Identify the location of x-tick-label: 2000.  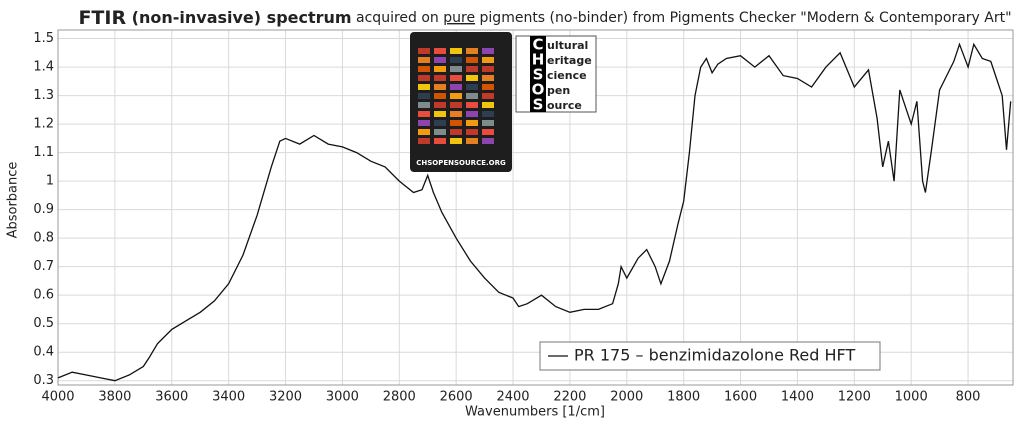
(626, 397).